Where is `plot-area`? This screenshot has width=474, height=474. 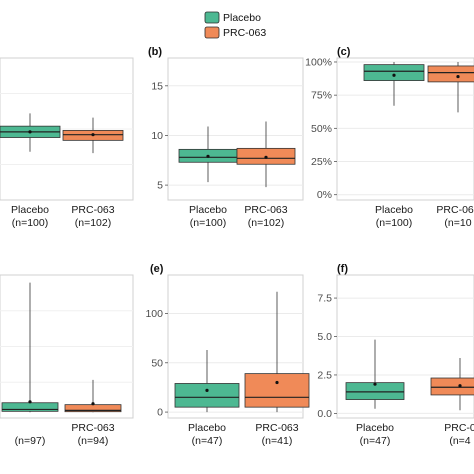 plot-area is located at coordinates (235, 129).